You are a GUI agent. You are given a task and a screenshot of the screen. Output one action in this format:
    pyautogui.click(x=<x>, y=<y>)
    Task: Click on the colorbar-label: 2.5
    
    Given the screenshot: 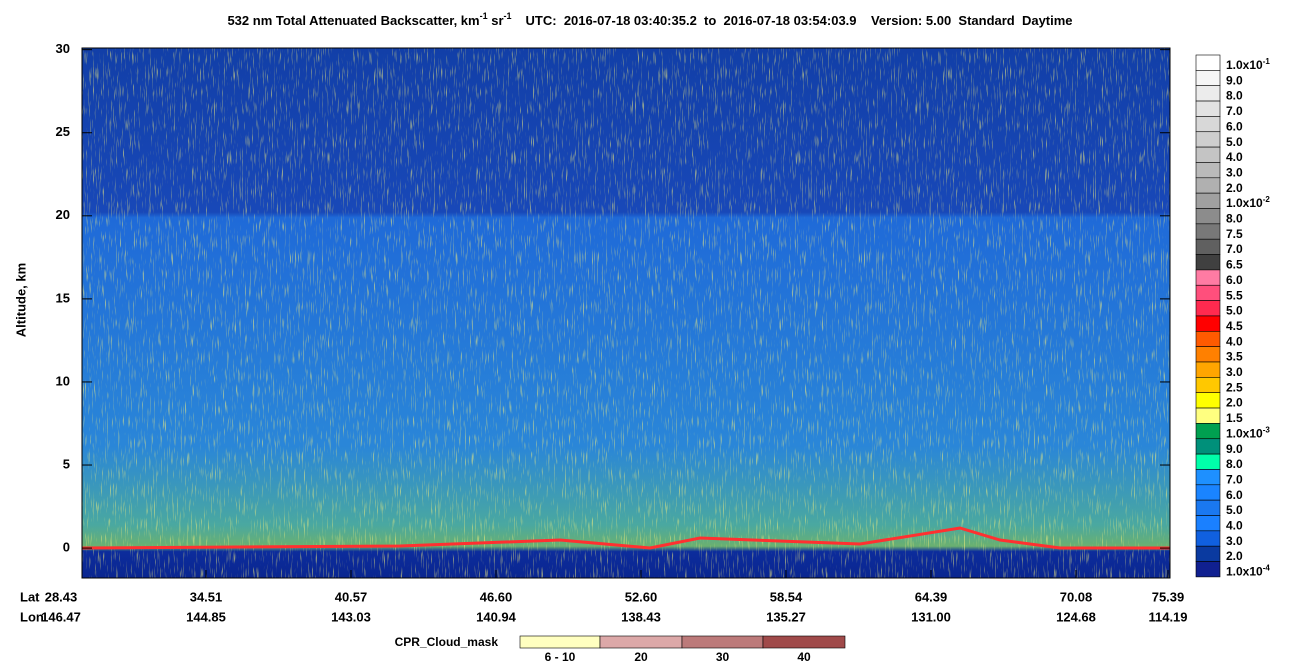 What is the action you would take?
    pyautogui.click(x=1234, y=388)
    